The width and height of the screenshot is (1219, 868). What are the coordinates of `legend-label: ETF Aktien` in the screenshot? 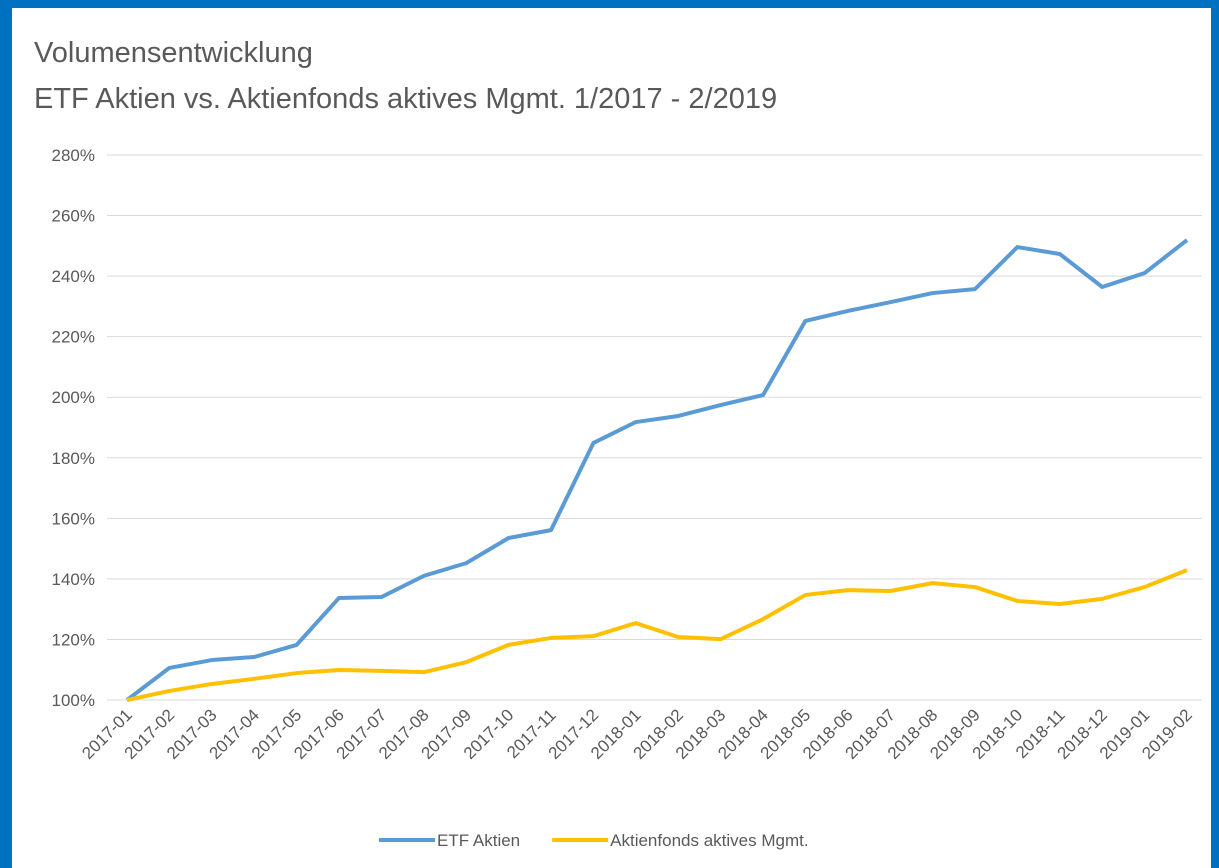 It's located at (478, 840).